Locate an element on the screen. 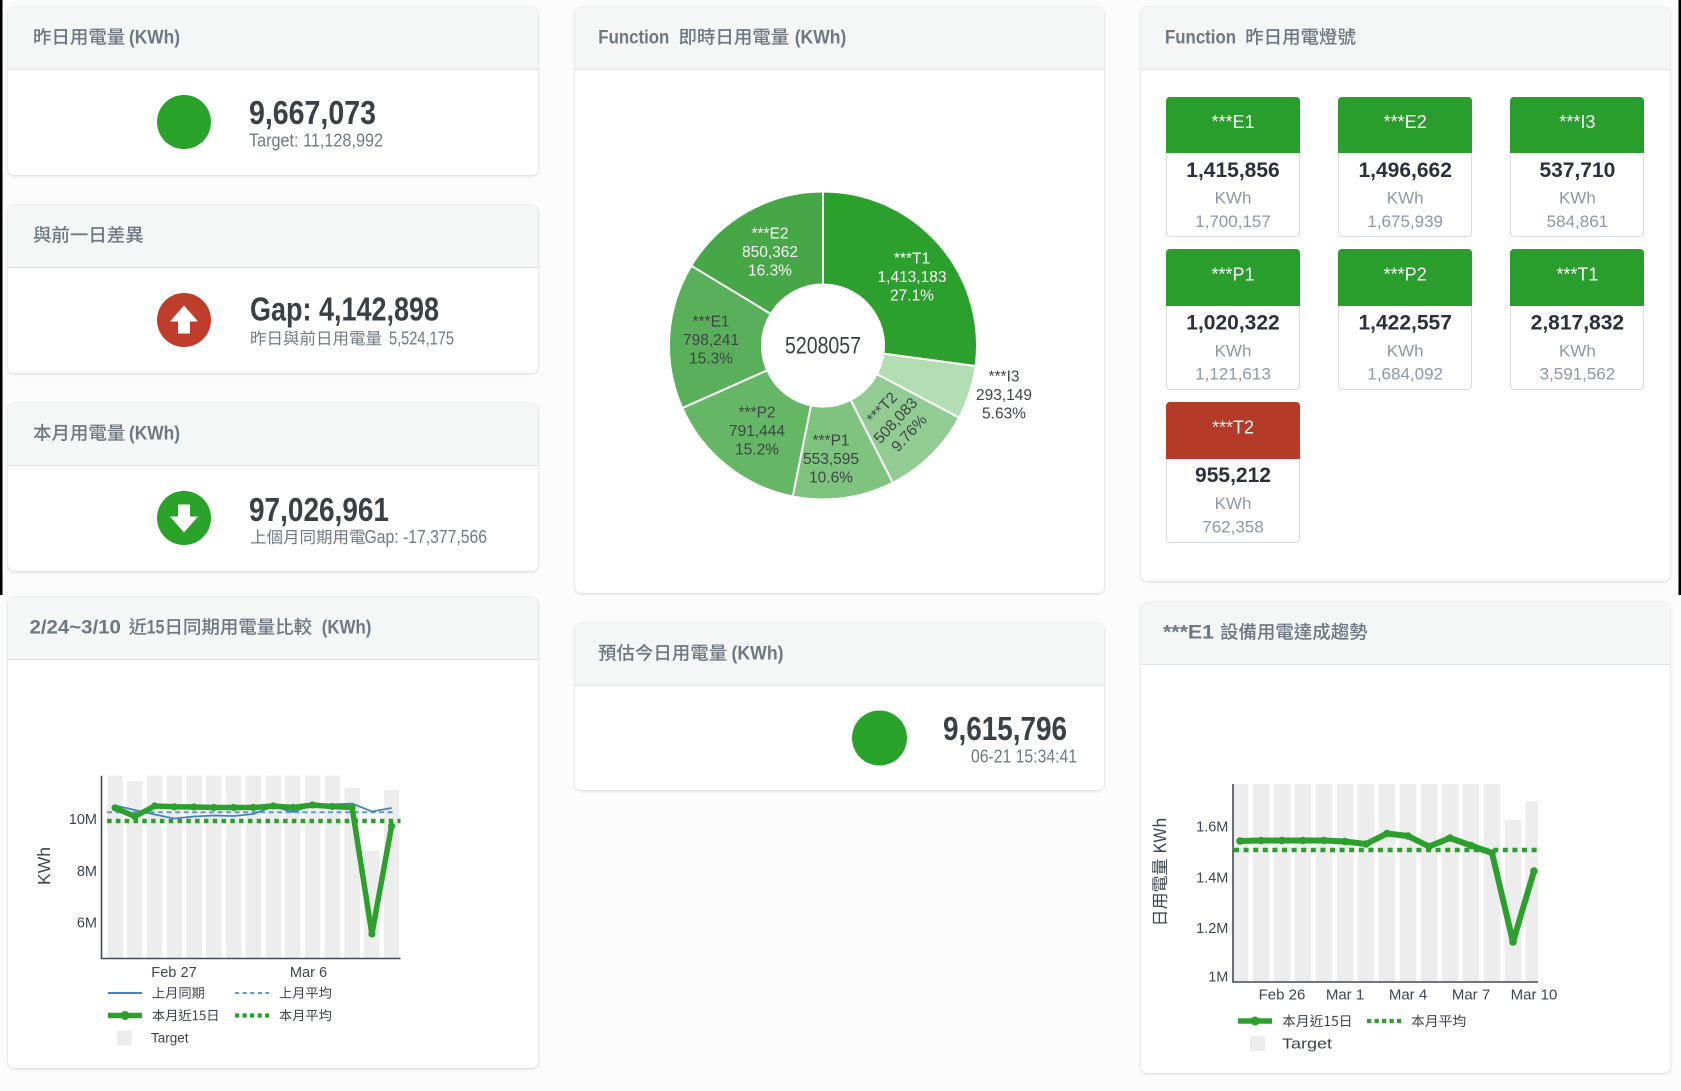 Image resolution: width=1681 pixels, height=1091 pixels. svg-text: Feb 27 is located at coordinates (173, 973).